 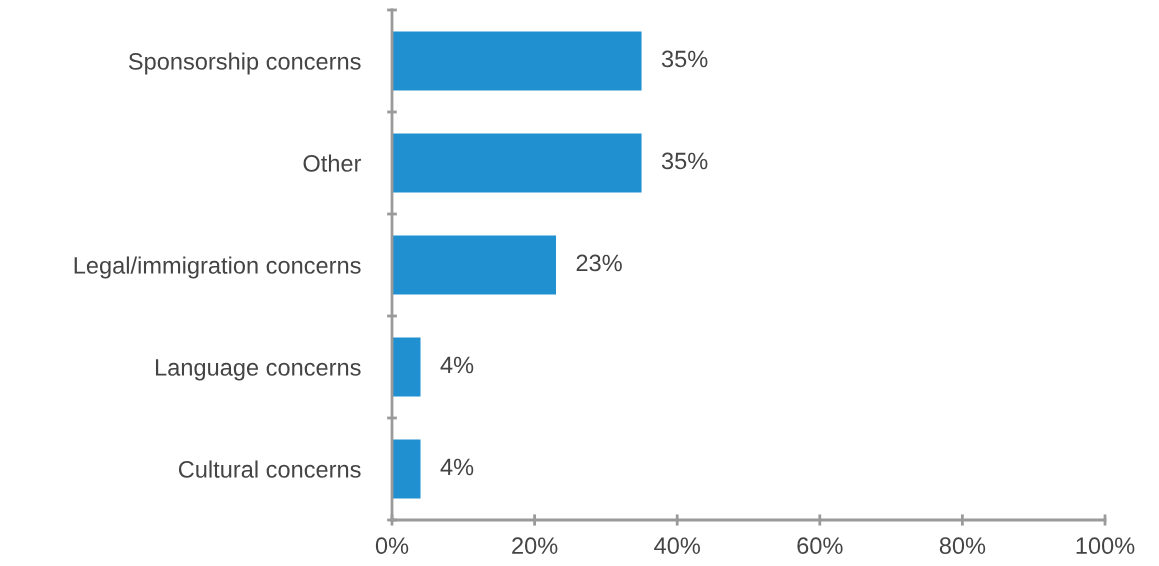 What do you see at coordinates (392, 546) in the screenshot?
I see `x-tick-label: 0%` at bounding box center [392, 546].